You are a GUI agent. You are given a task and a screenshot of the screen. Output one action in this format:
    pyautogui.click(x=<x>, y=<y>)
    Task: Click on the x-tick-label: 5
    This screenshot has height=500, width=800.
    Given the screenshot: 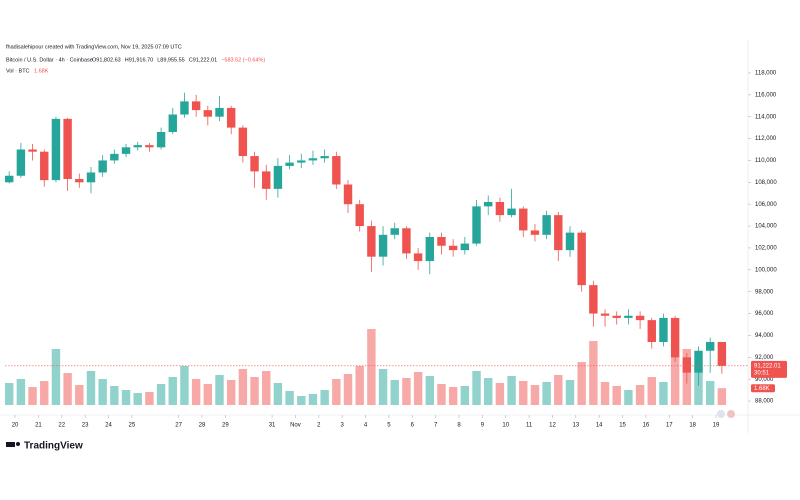 What is the action you would take?
    pyautogui.click(x=389, y=426)
    